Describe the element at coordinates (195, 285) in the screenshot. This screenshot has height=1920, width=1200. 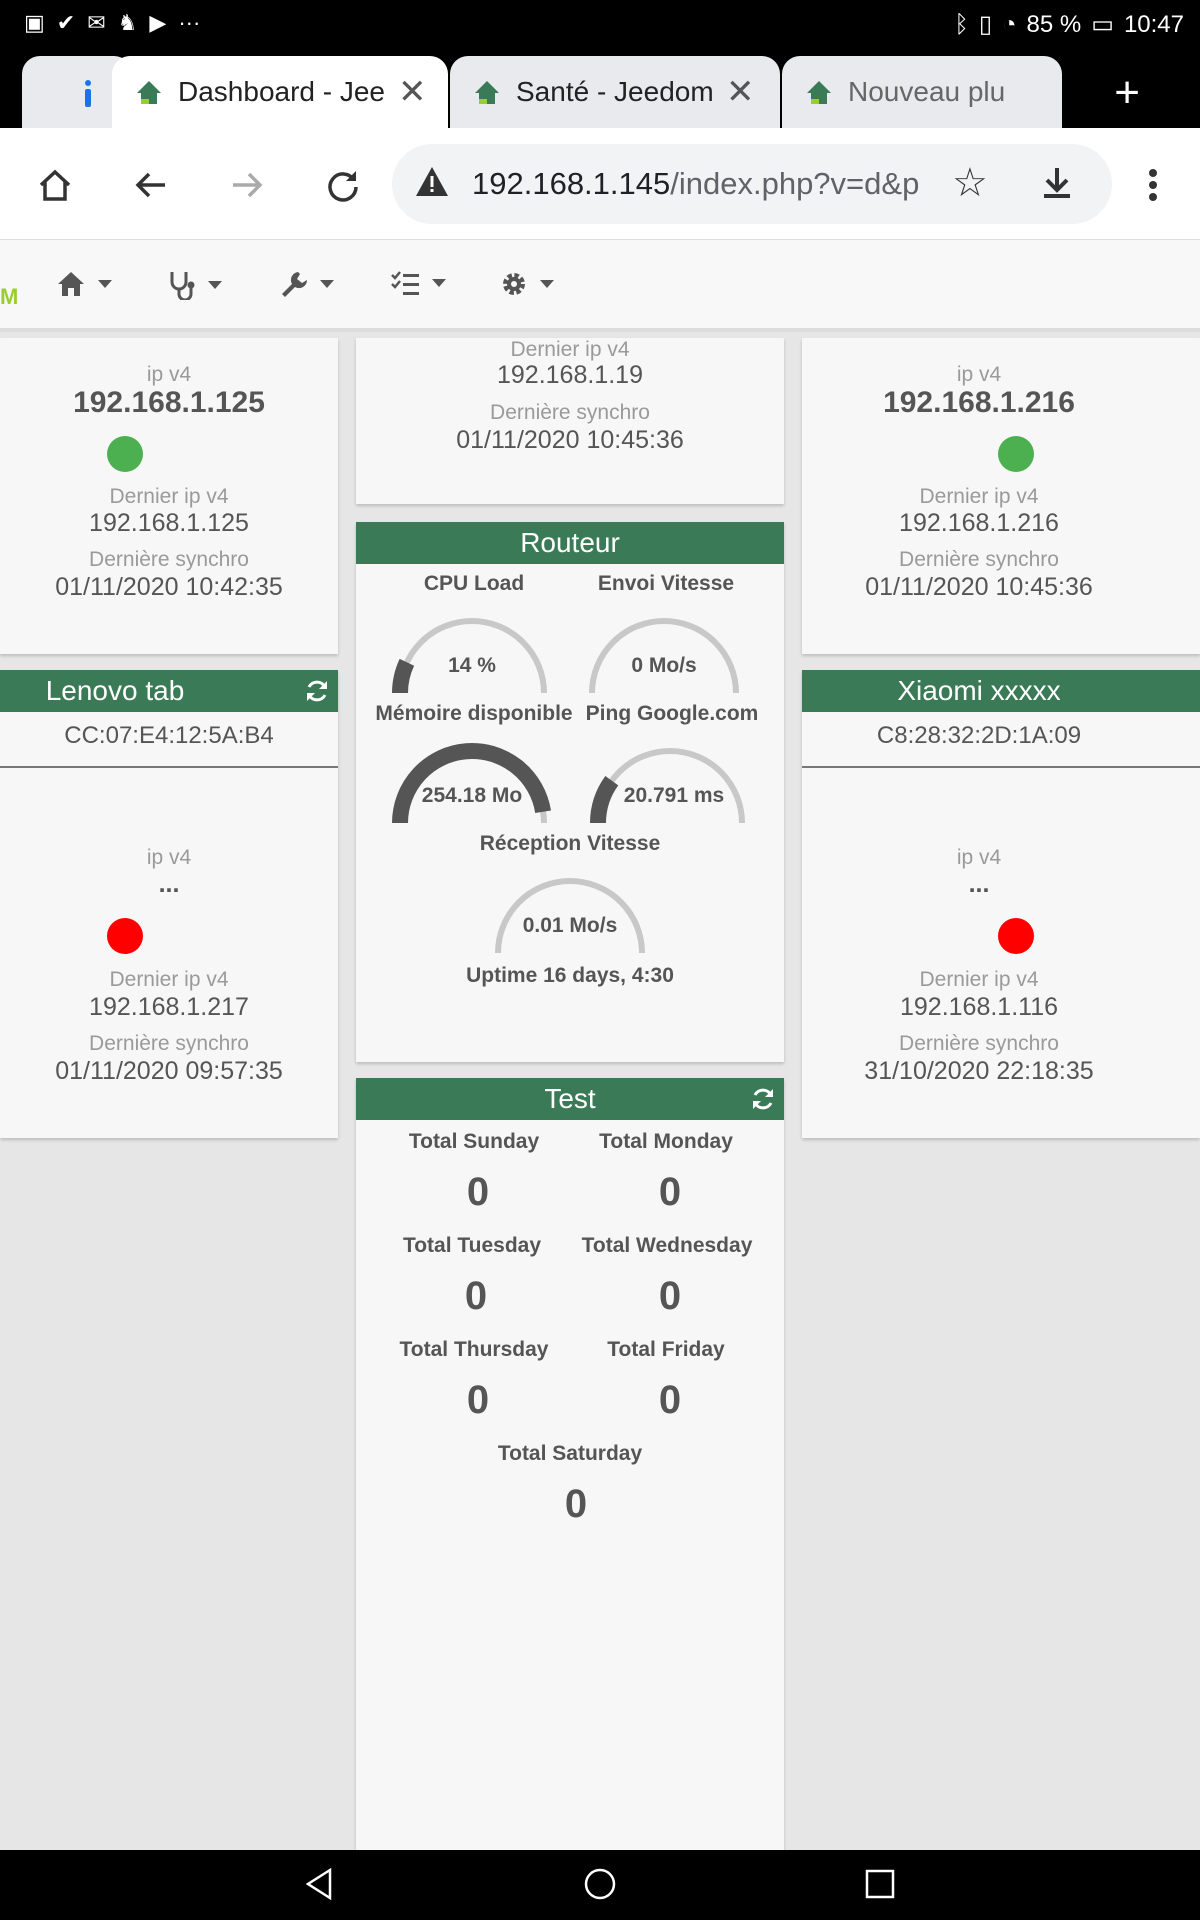
I see `health-menu` at that location.